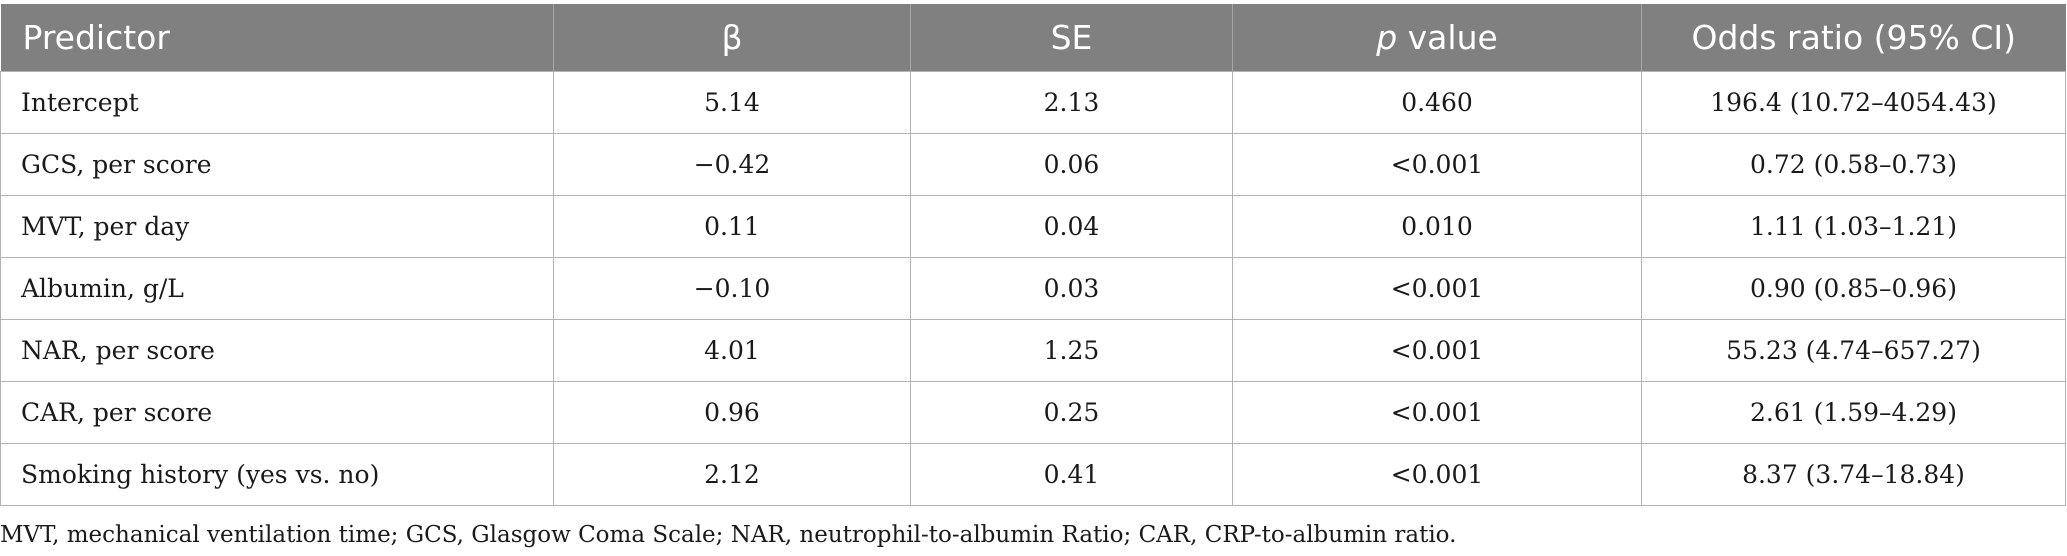 The image size is (2067, 556). I want to click on header-beta: β, so click(732, 38).